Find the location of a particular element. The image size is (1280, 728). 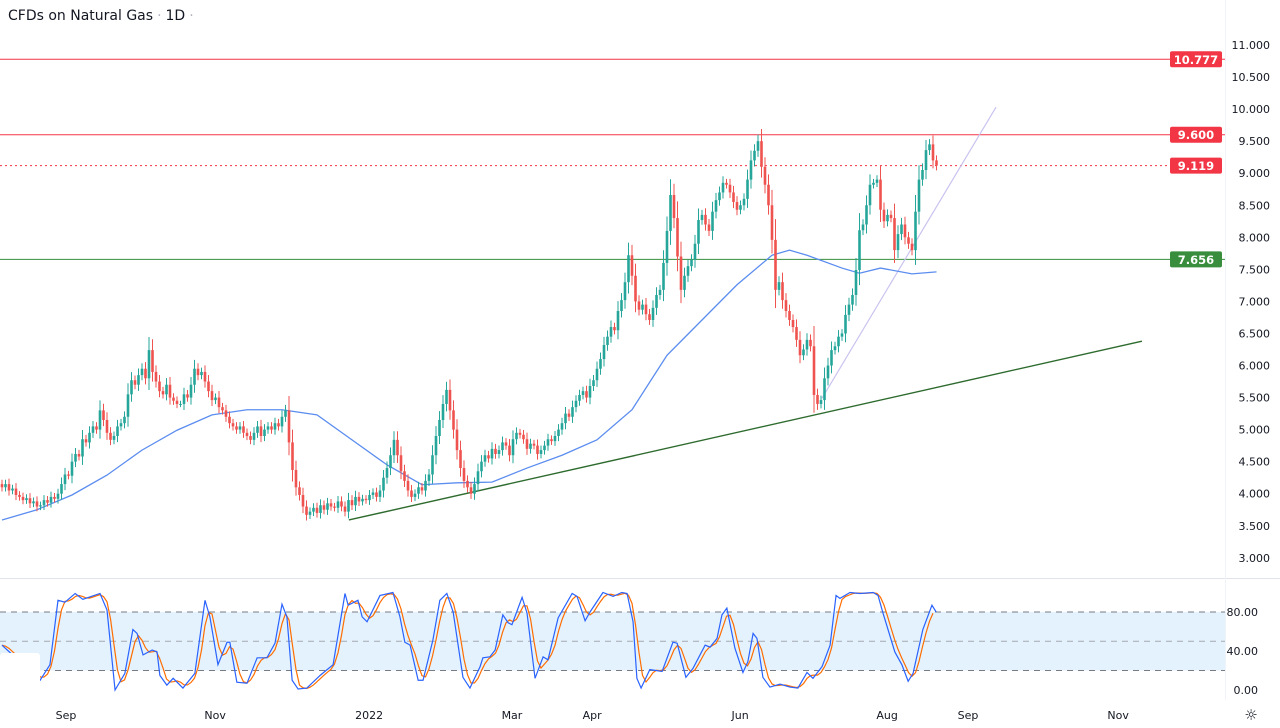

price-tick-label: 11.000 is located at coordinates (1251, 45).